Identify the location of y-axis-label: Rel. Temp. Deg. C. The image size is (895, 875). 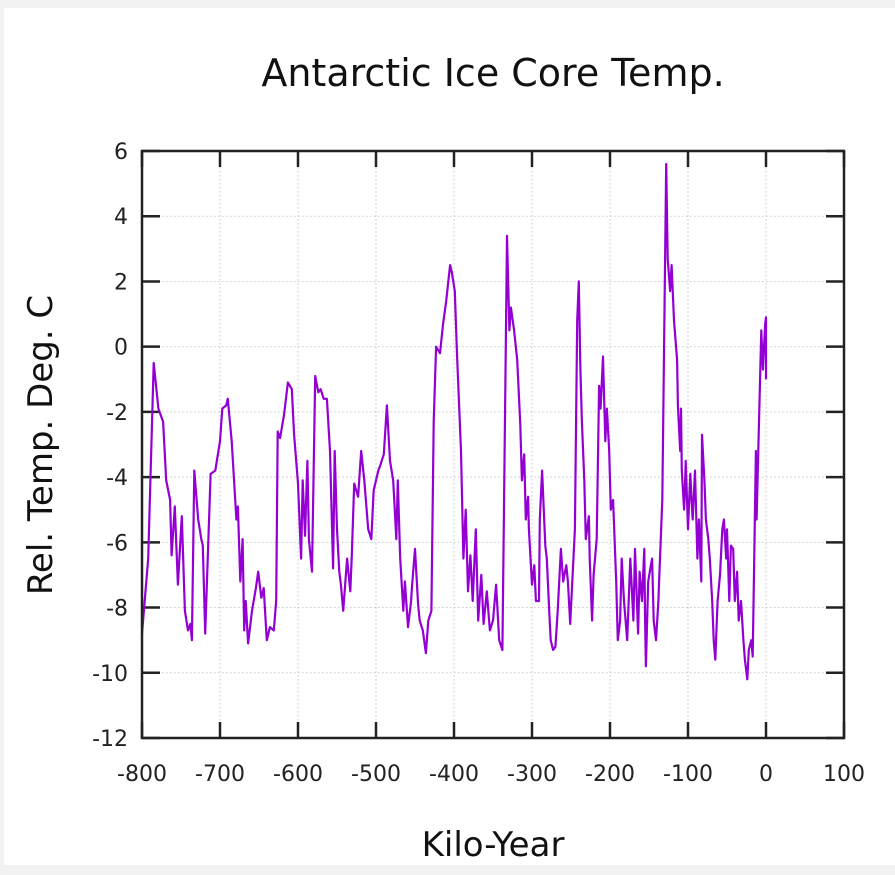
(41, 445).